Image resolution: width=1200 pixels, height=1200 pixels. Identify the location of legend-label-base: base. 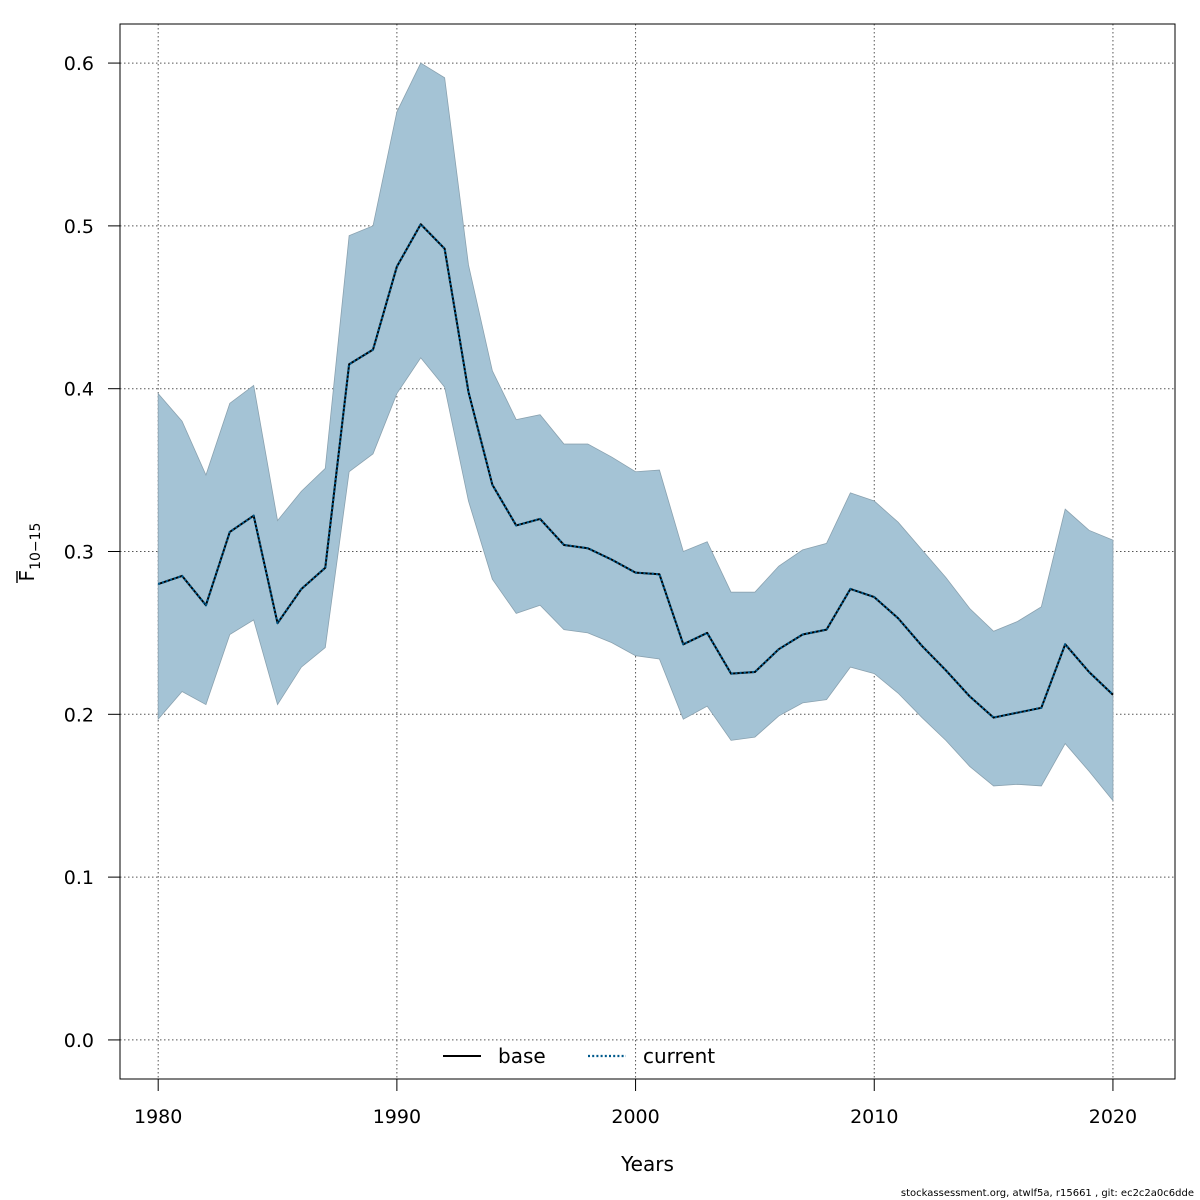
(522, 1056).